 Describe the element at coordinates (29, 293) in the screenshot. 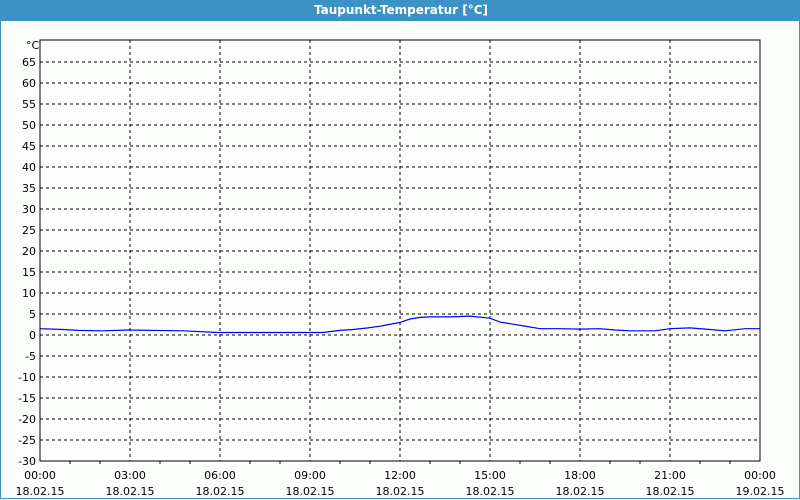

I see `y-tick-label: 10` at that location.